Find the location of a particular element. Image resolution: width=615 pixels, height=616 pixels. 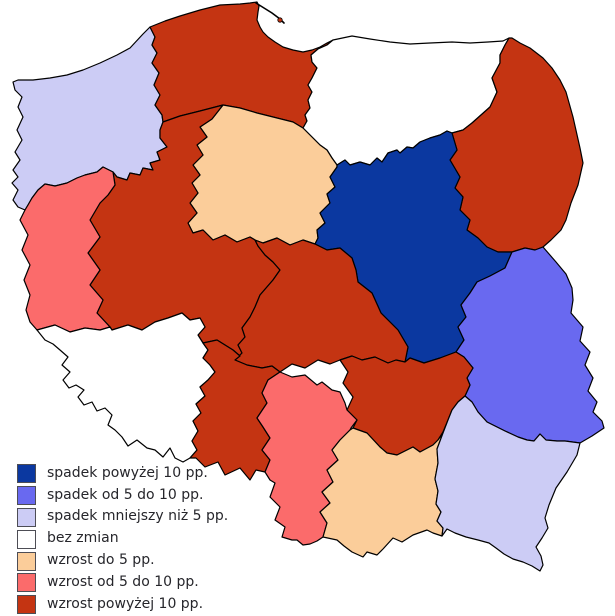

legend-label: spadek od 5 do 10 pp. is located at coordinates (125, 494).